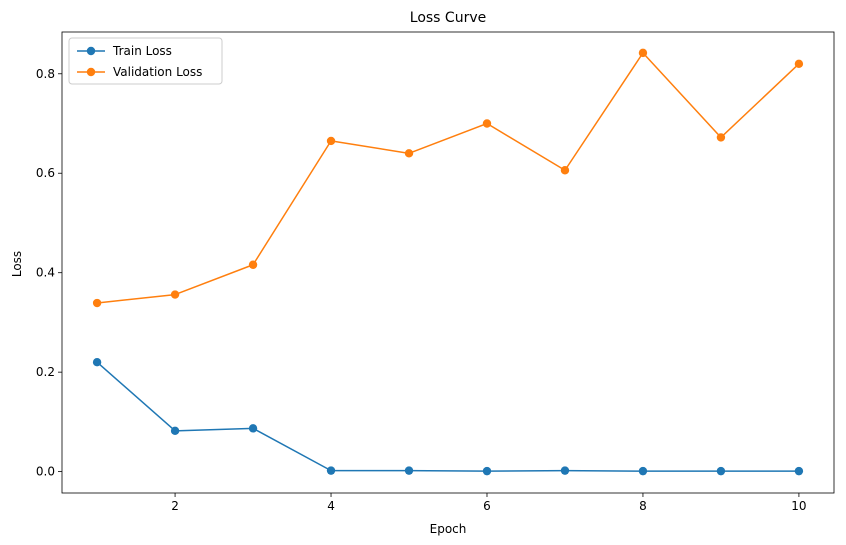 This screenshot has height=545, width=846. Describe the element at coordinates (142, 51) in the screenshot. I see `legend-label: Train Loss` at that location.